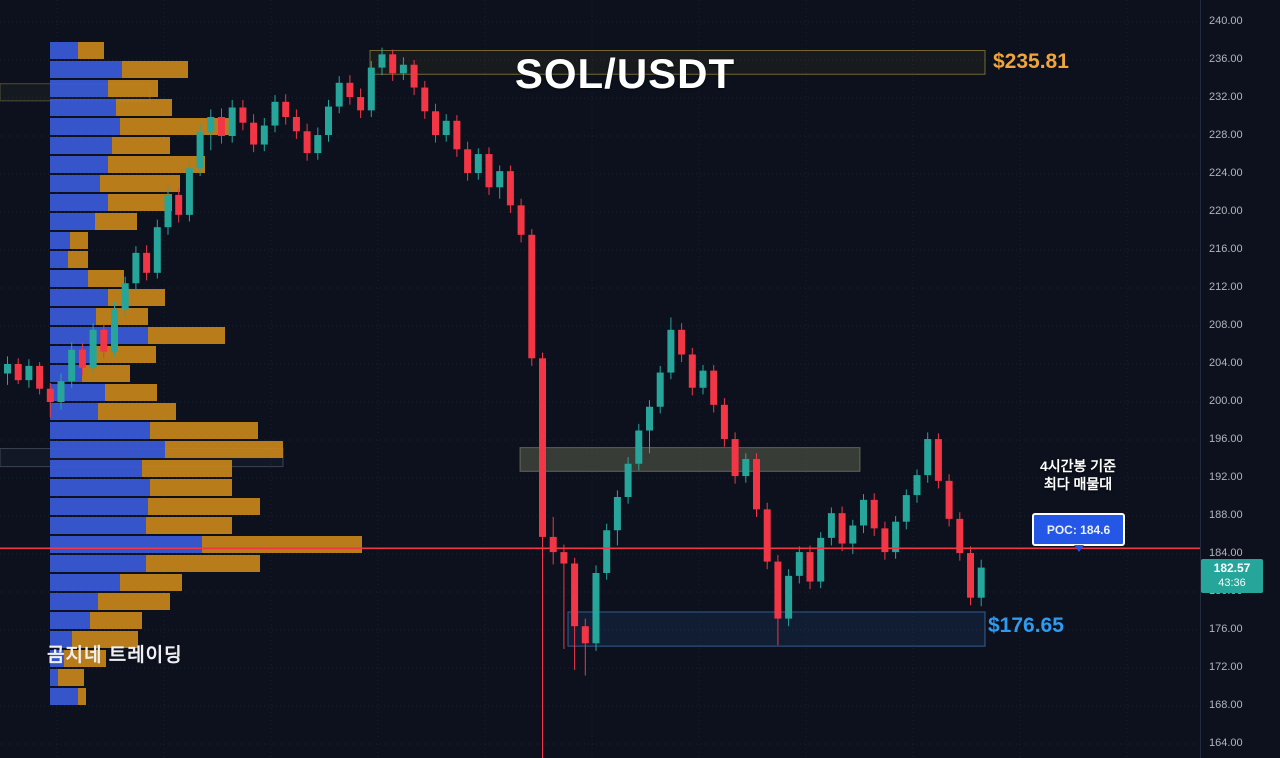  I want to click on axis-label: 240.00, so click(1226, 21).